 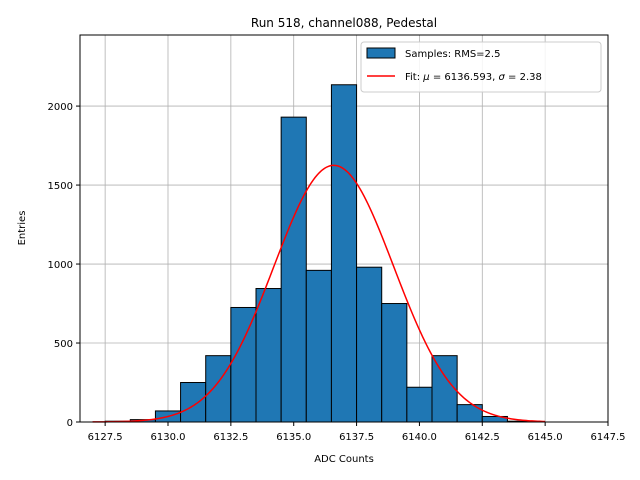 What do you see at coordinates (60, 265) in the screenshot?
I see `y-tick-label: 1000` at bounding box center [60, 265].